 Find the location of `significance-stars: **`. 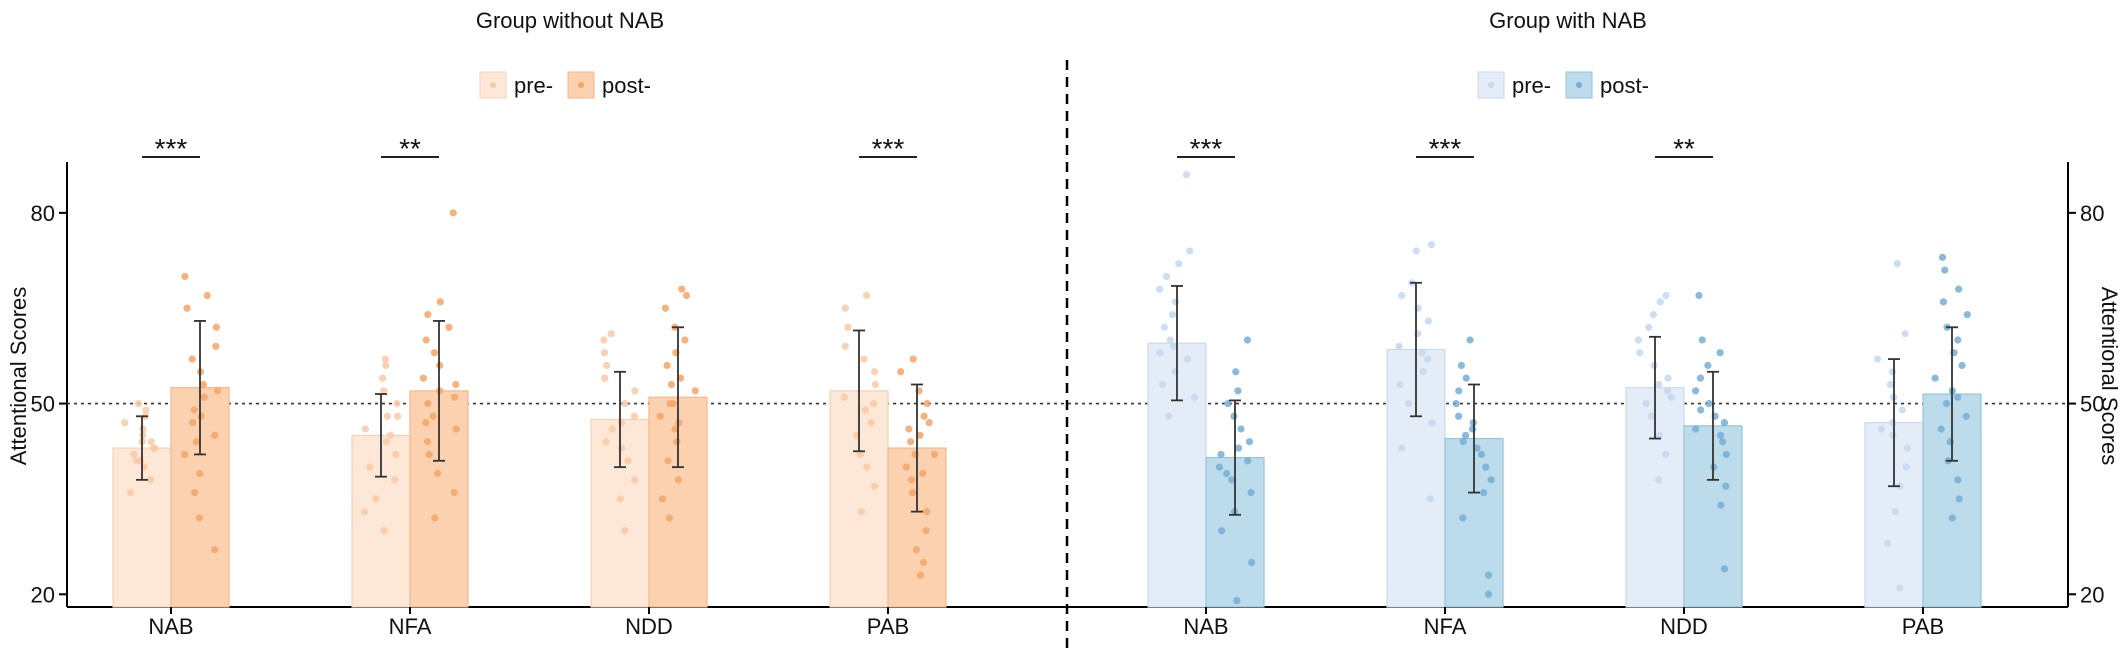

significance-stars: ** is located at coordinates (1684, 148).